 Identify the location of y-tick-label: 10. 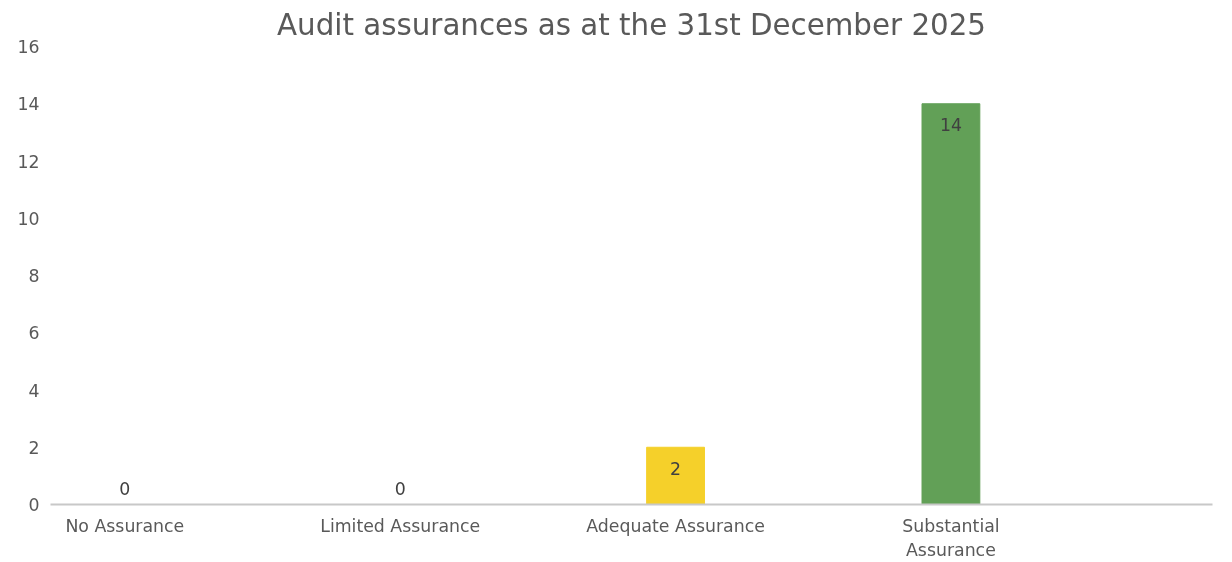
(28, 218).